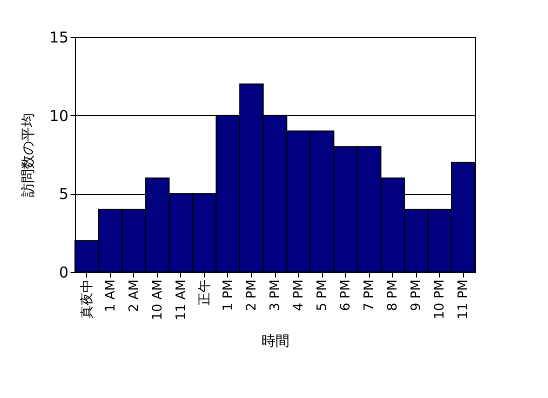  I want to click on x-tick-label: 10 AM, so click(158, 300).